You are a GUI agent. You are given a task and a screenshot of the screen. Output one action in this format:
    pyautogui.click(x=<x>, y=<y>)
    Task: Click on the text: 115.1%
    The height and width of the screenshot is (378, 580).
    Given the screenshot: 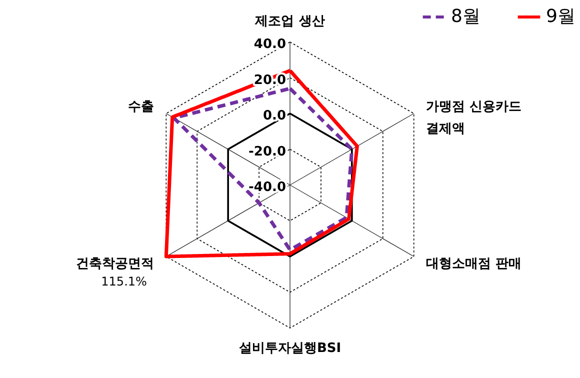 What is the action you would take?
    pyautogui.click(x=124, y=281)
    